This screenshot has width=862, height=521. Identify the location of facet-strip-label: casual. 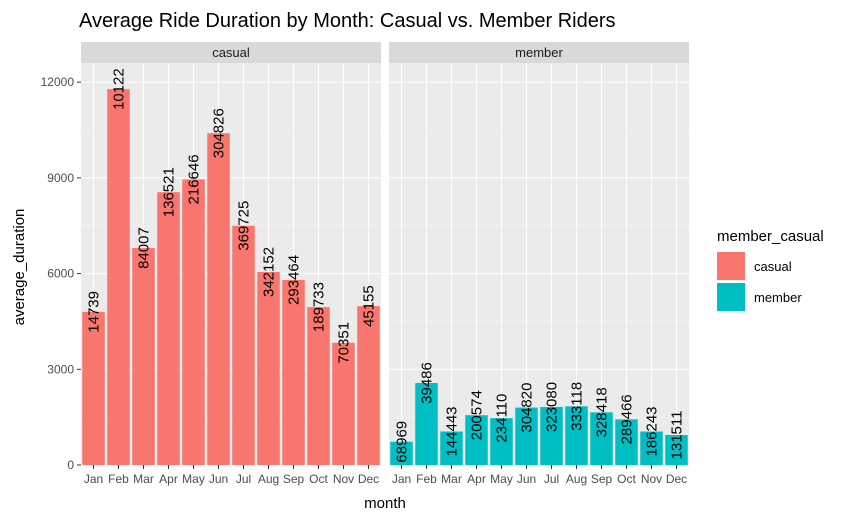
(231, 52).